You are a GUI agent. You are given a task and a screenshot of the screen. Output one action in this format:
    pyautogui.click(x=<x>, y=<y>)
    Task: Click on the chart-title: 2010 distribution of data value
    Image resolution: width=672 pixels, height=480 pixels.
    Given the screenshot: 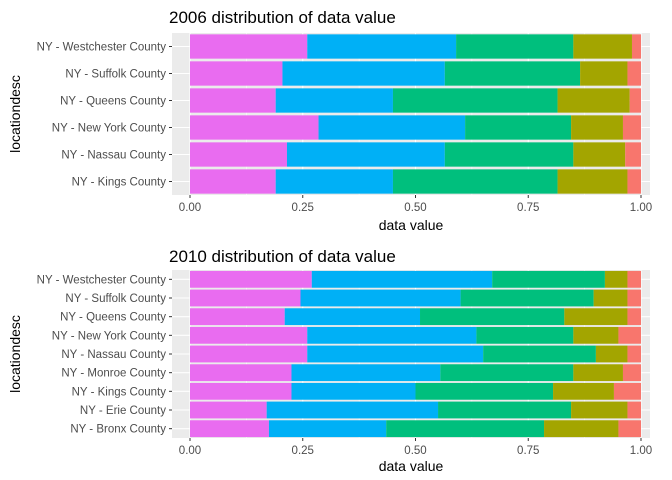 What is the action you would take?
    pyautogui.click(x=282, y=256)
    